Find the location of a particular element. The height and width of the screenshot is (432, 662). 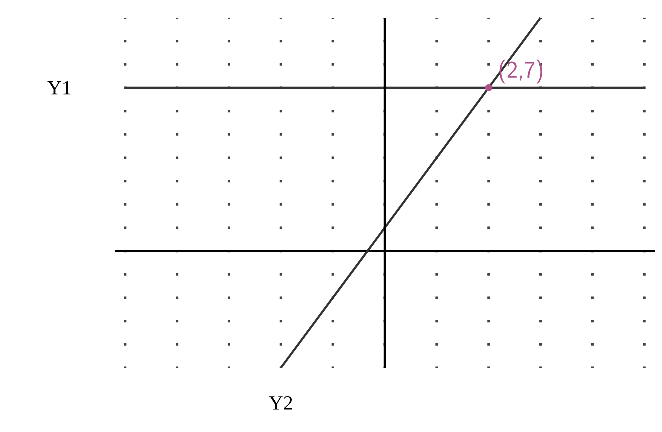

annotation: (2,7) is located at coordinates (521, 72).